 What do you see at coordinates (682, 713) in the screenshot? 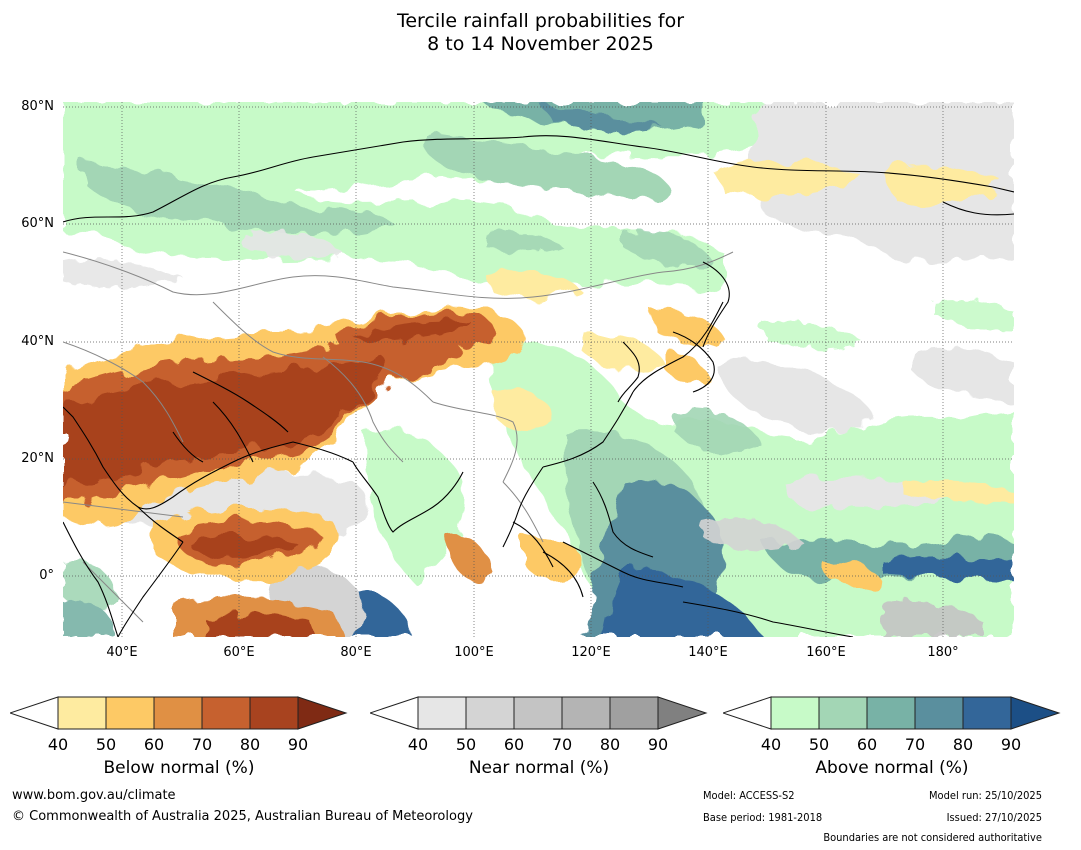
I see `colorbar-near-upper-triangle` at bounding box center [682, 713].